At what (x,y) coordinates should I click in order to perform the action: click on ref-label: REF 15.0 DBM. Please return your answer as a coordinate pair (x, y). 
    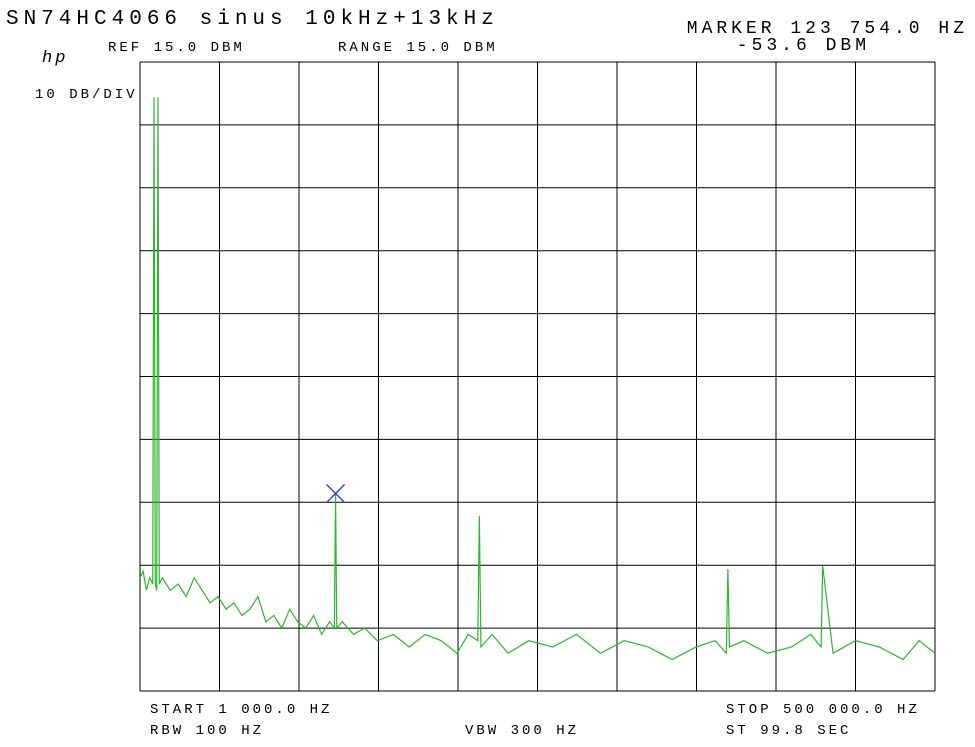
    Looking at the image, I should click on (176, 48).